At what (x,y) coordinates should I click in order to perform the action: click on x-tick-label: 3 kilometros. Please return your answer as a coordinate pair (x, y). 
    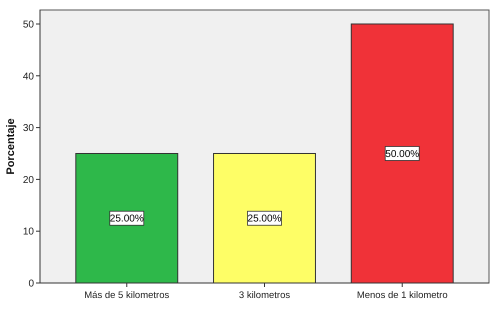
    Looking at the image, I should click on (264, 295).